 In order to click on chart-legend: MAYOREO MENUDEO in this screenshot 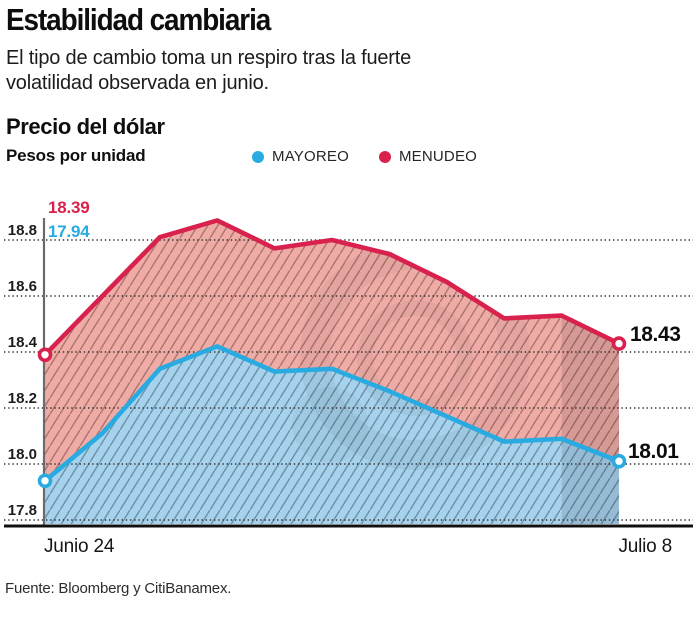, I will do `click(364, 156)`.